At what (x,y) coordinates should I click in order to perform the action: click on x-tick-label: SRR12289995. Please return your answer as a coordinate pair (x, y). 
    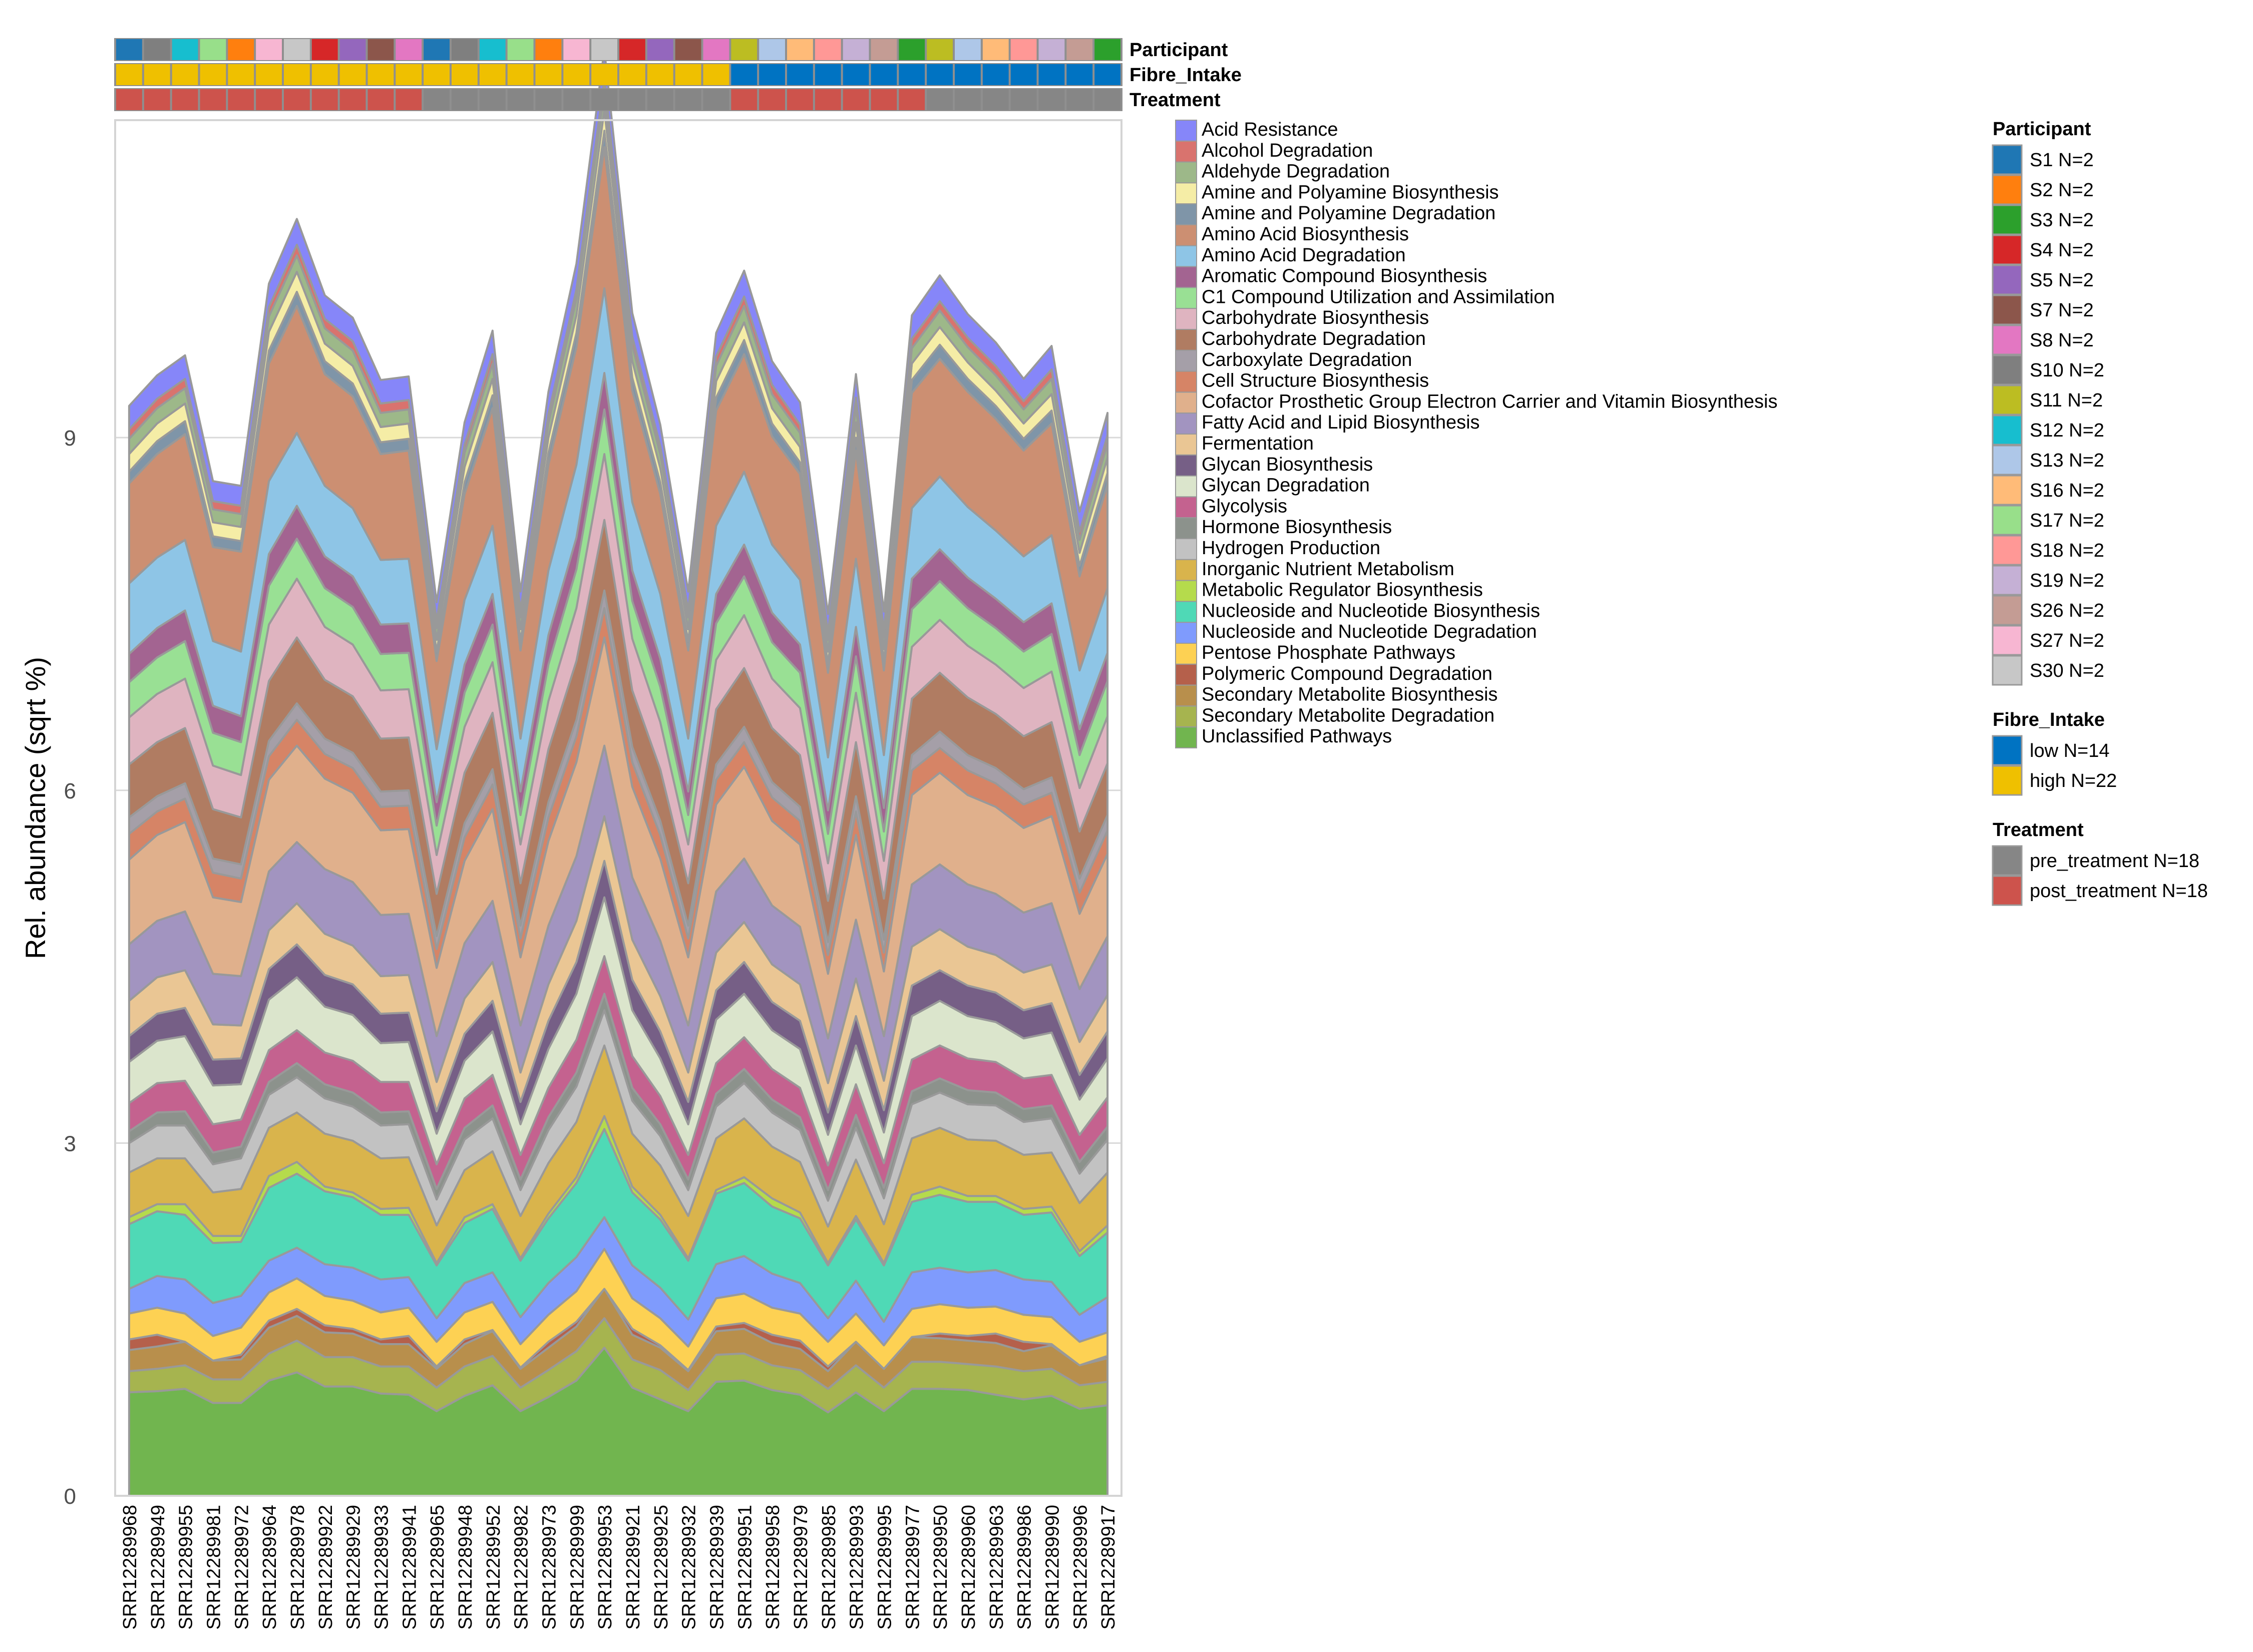
    Looking at the image, I should click on (885, 1567).